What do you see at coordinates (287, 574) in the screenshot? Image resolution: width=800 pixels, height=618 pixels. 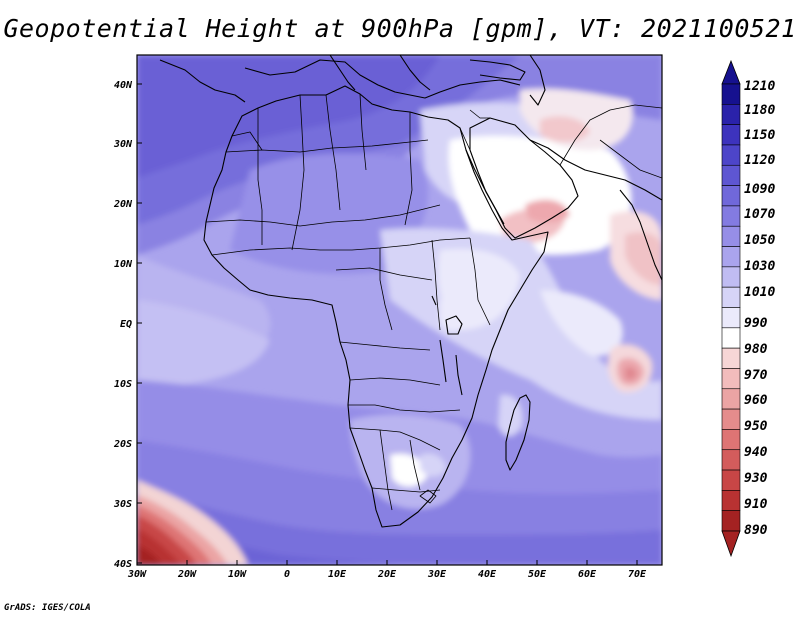 I see `lon-label: 0` at bounding box center [287, 574].